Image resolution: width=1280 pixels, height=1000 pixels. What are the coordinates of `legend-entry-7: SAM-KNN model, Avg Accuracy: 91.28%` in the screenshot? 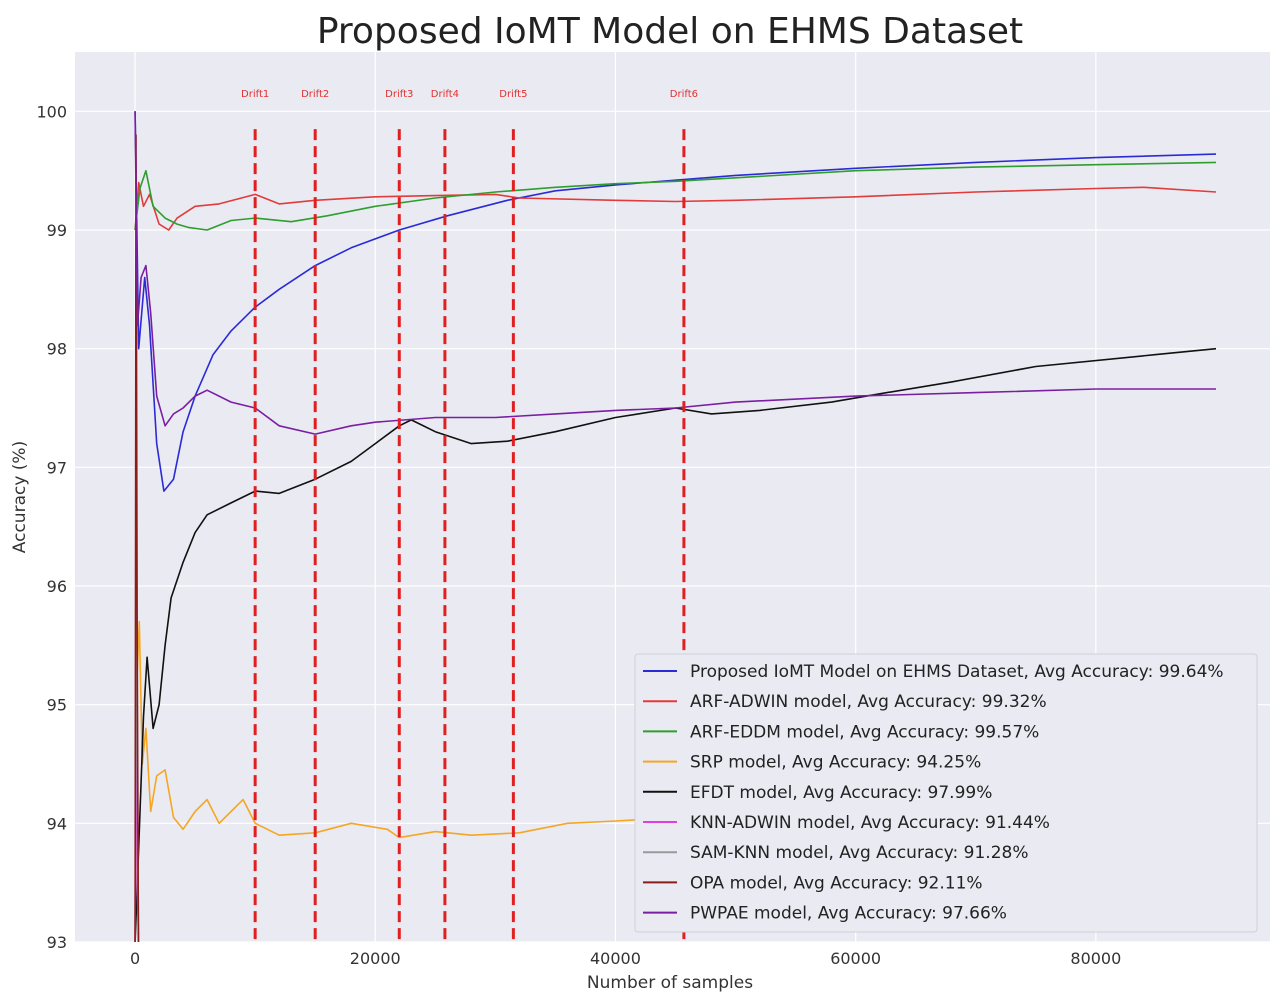 It's located at (859, 853).